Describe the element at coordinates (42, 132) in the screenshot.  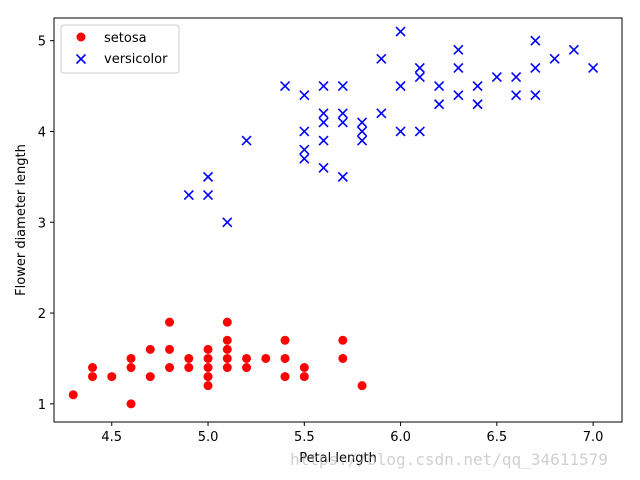
I see `y-tick-label: 4` at that location.